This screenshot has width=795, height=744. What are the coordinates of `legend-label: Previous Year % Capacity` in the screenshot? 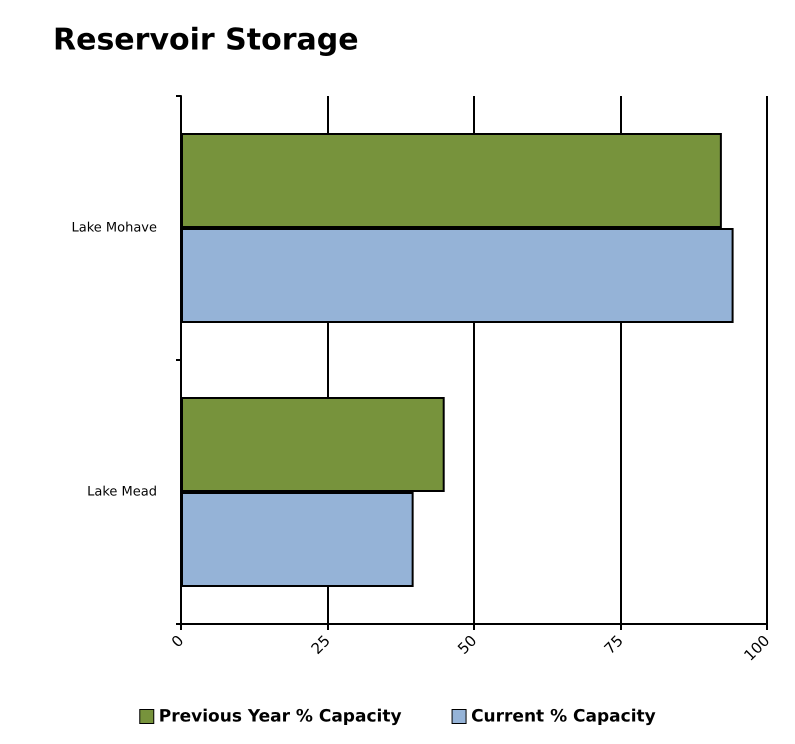 It's located at (280, 716).